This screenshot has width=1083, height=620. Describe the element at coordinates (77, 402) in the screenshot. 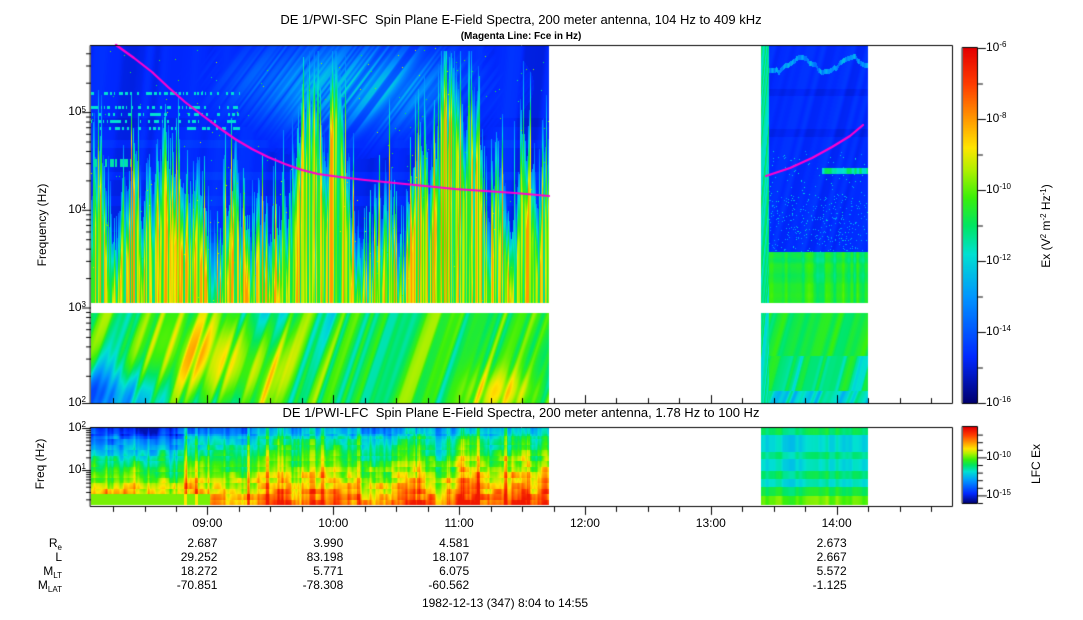

I see `sfc-ytick-label: 10²` at that location.